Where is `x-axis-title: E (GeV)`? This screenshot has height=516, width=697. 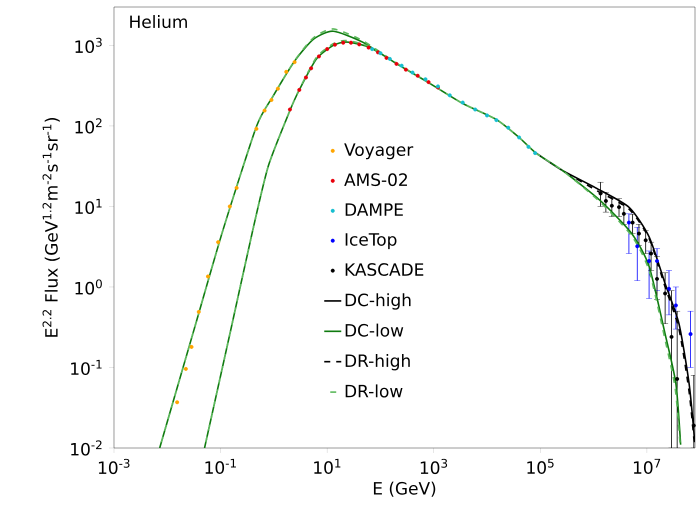 x-axis-title: E (GeV) is located at coordinates (405, 489).